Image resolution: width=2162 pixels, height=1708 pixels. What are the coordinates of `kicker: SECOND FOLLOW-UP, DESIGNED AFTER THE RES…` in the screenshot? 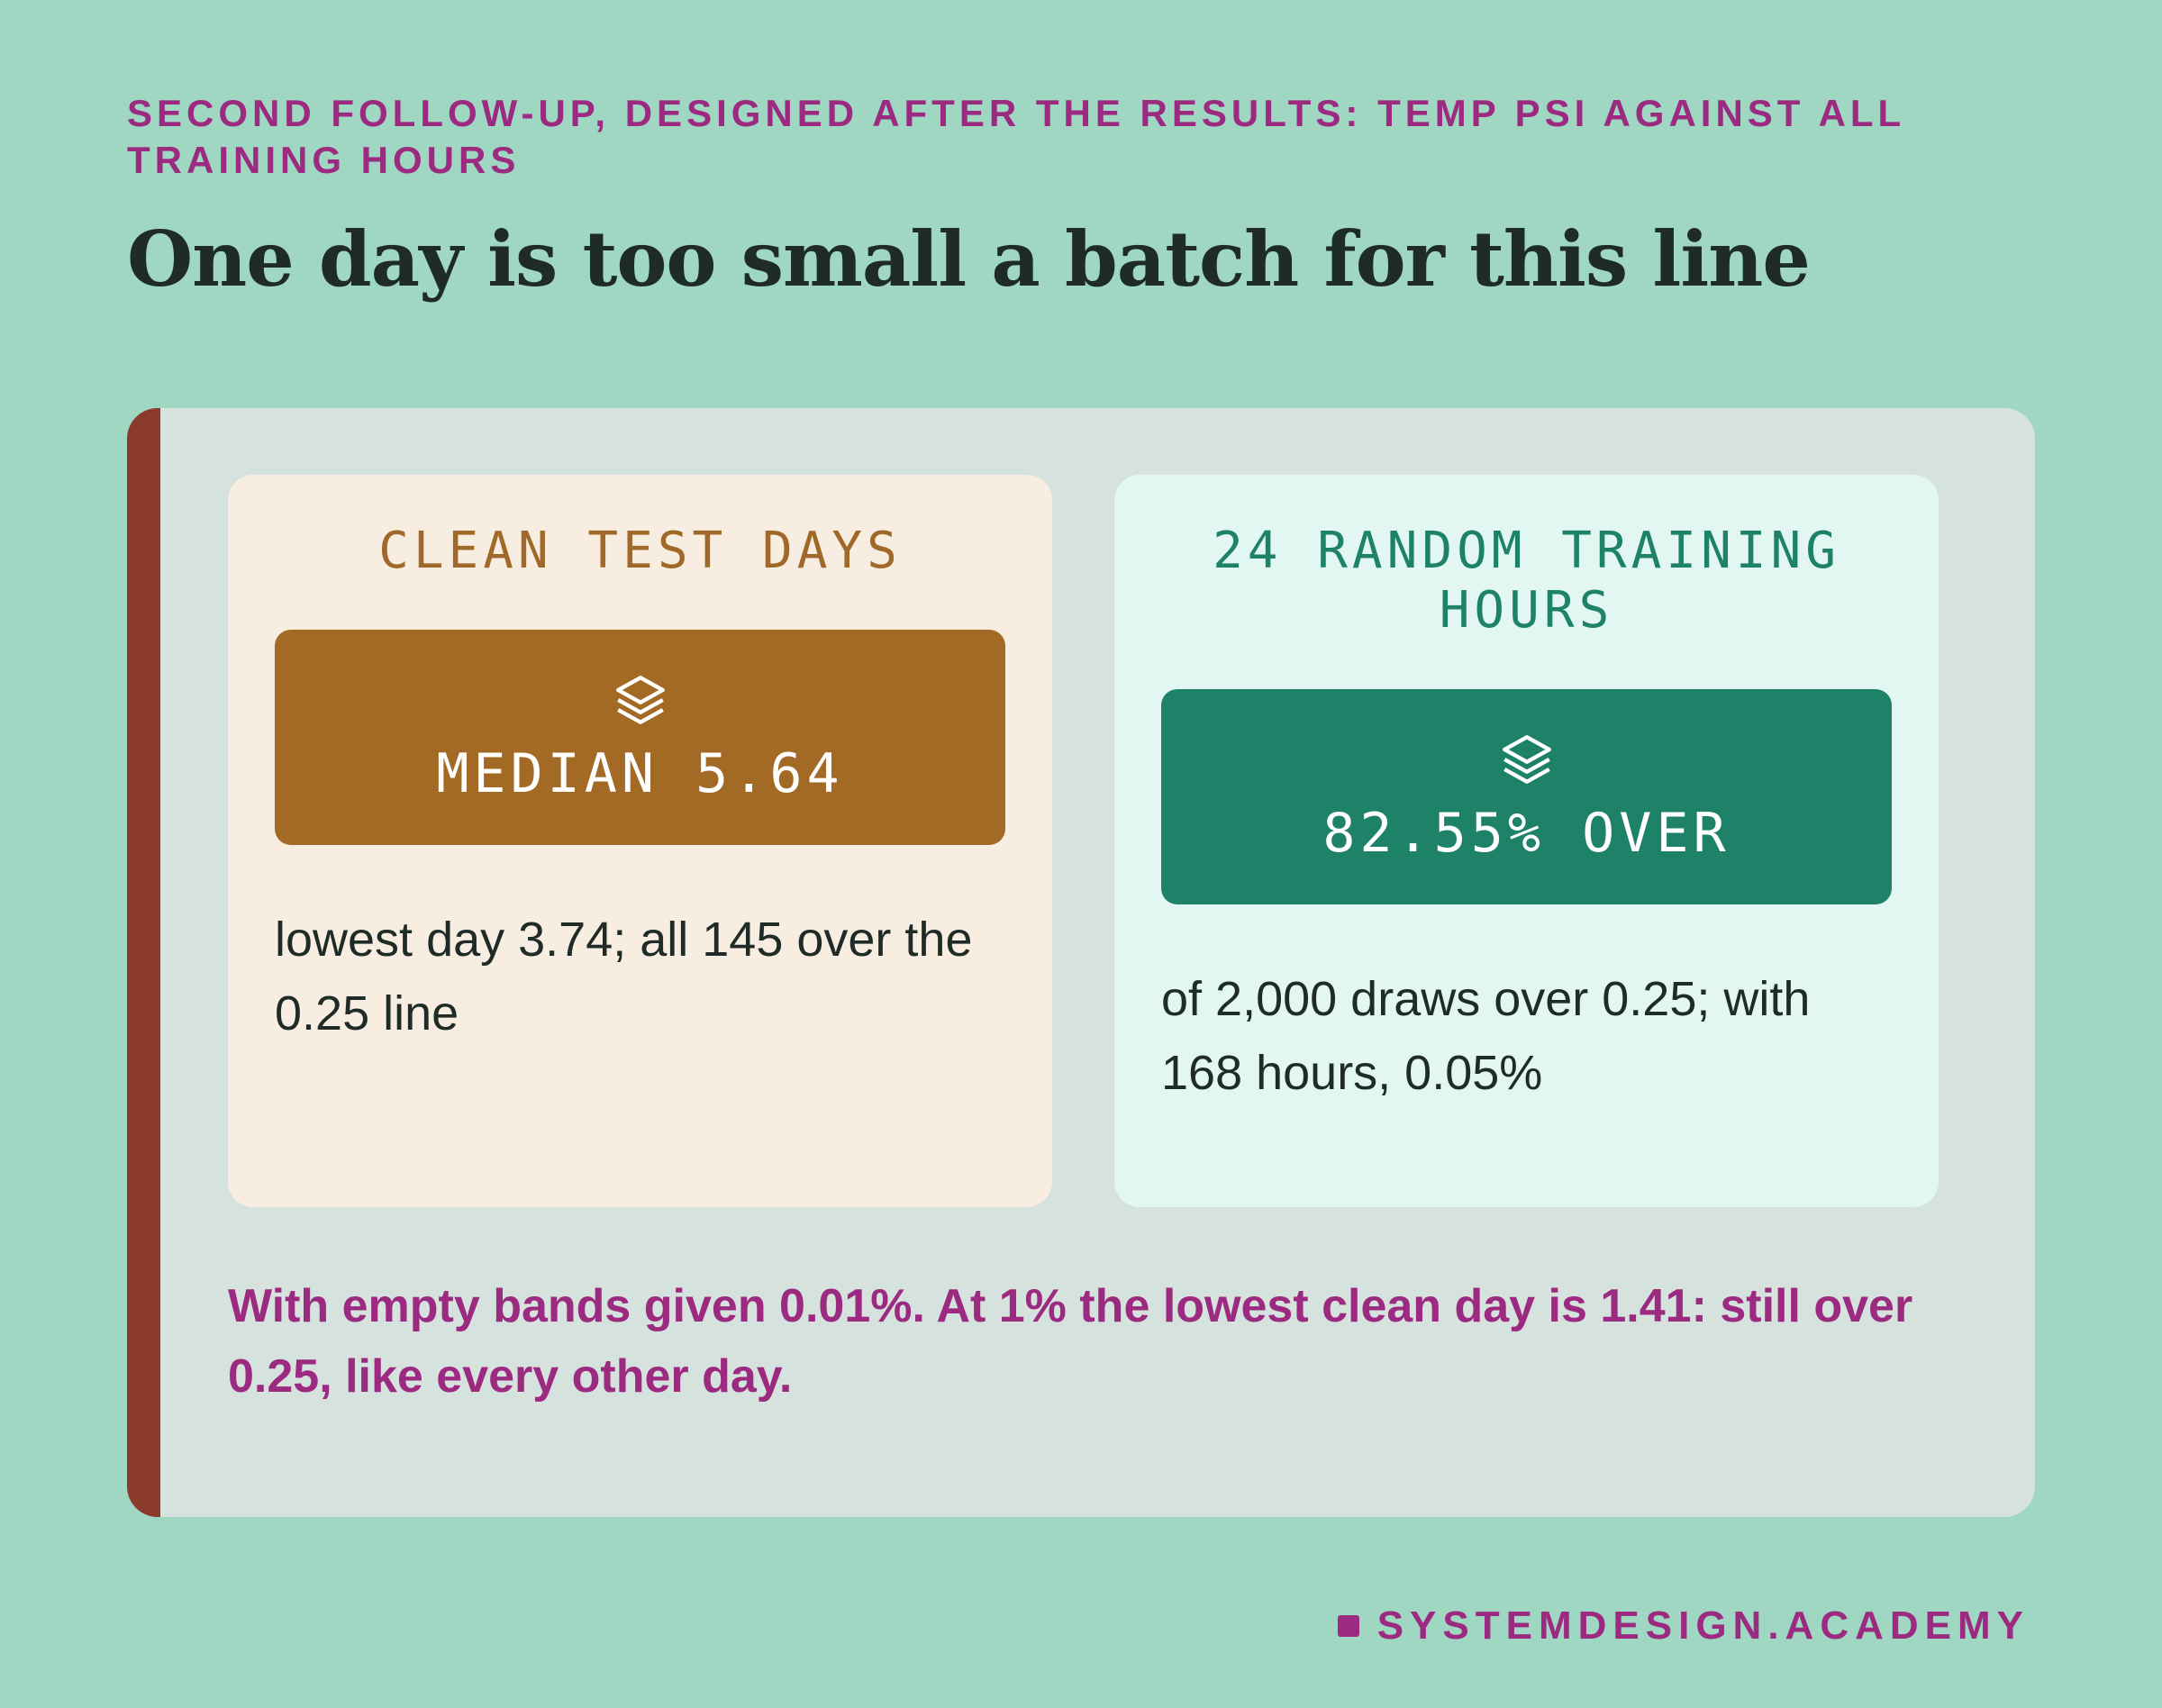 It's located at (1016, 136).